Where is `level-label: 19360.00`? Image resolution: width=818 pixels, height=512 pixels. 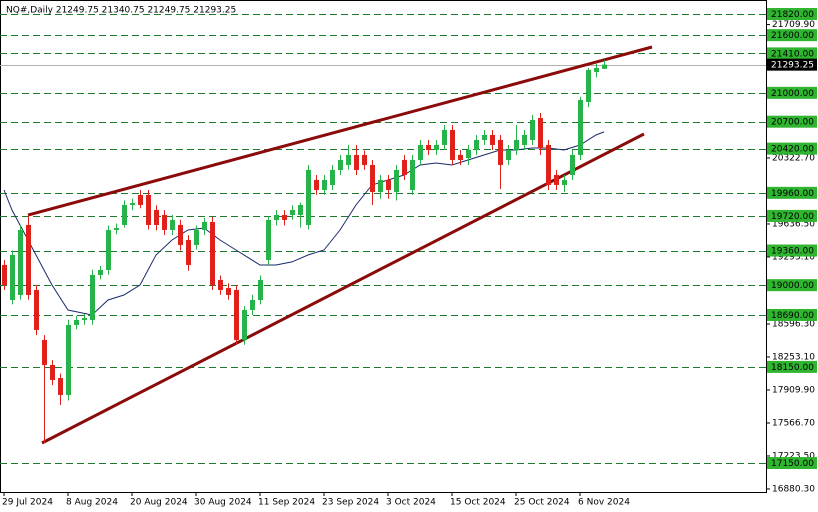 level-label: 19360.00 is located at coordinates (792, 252).